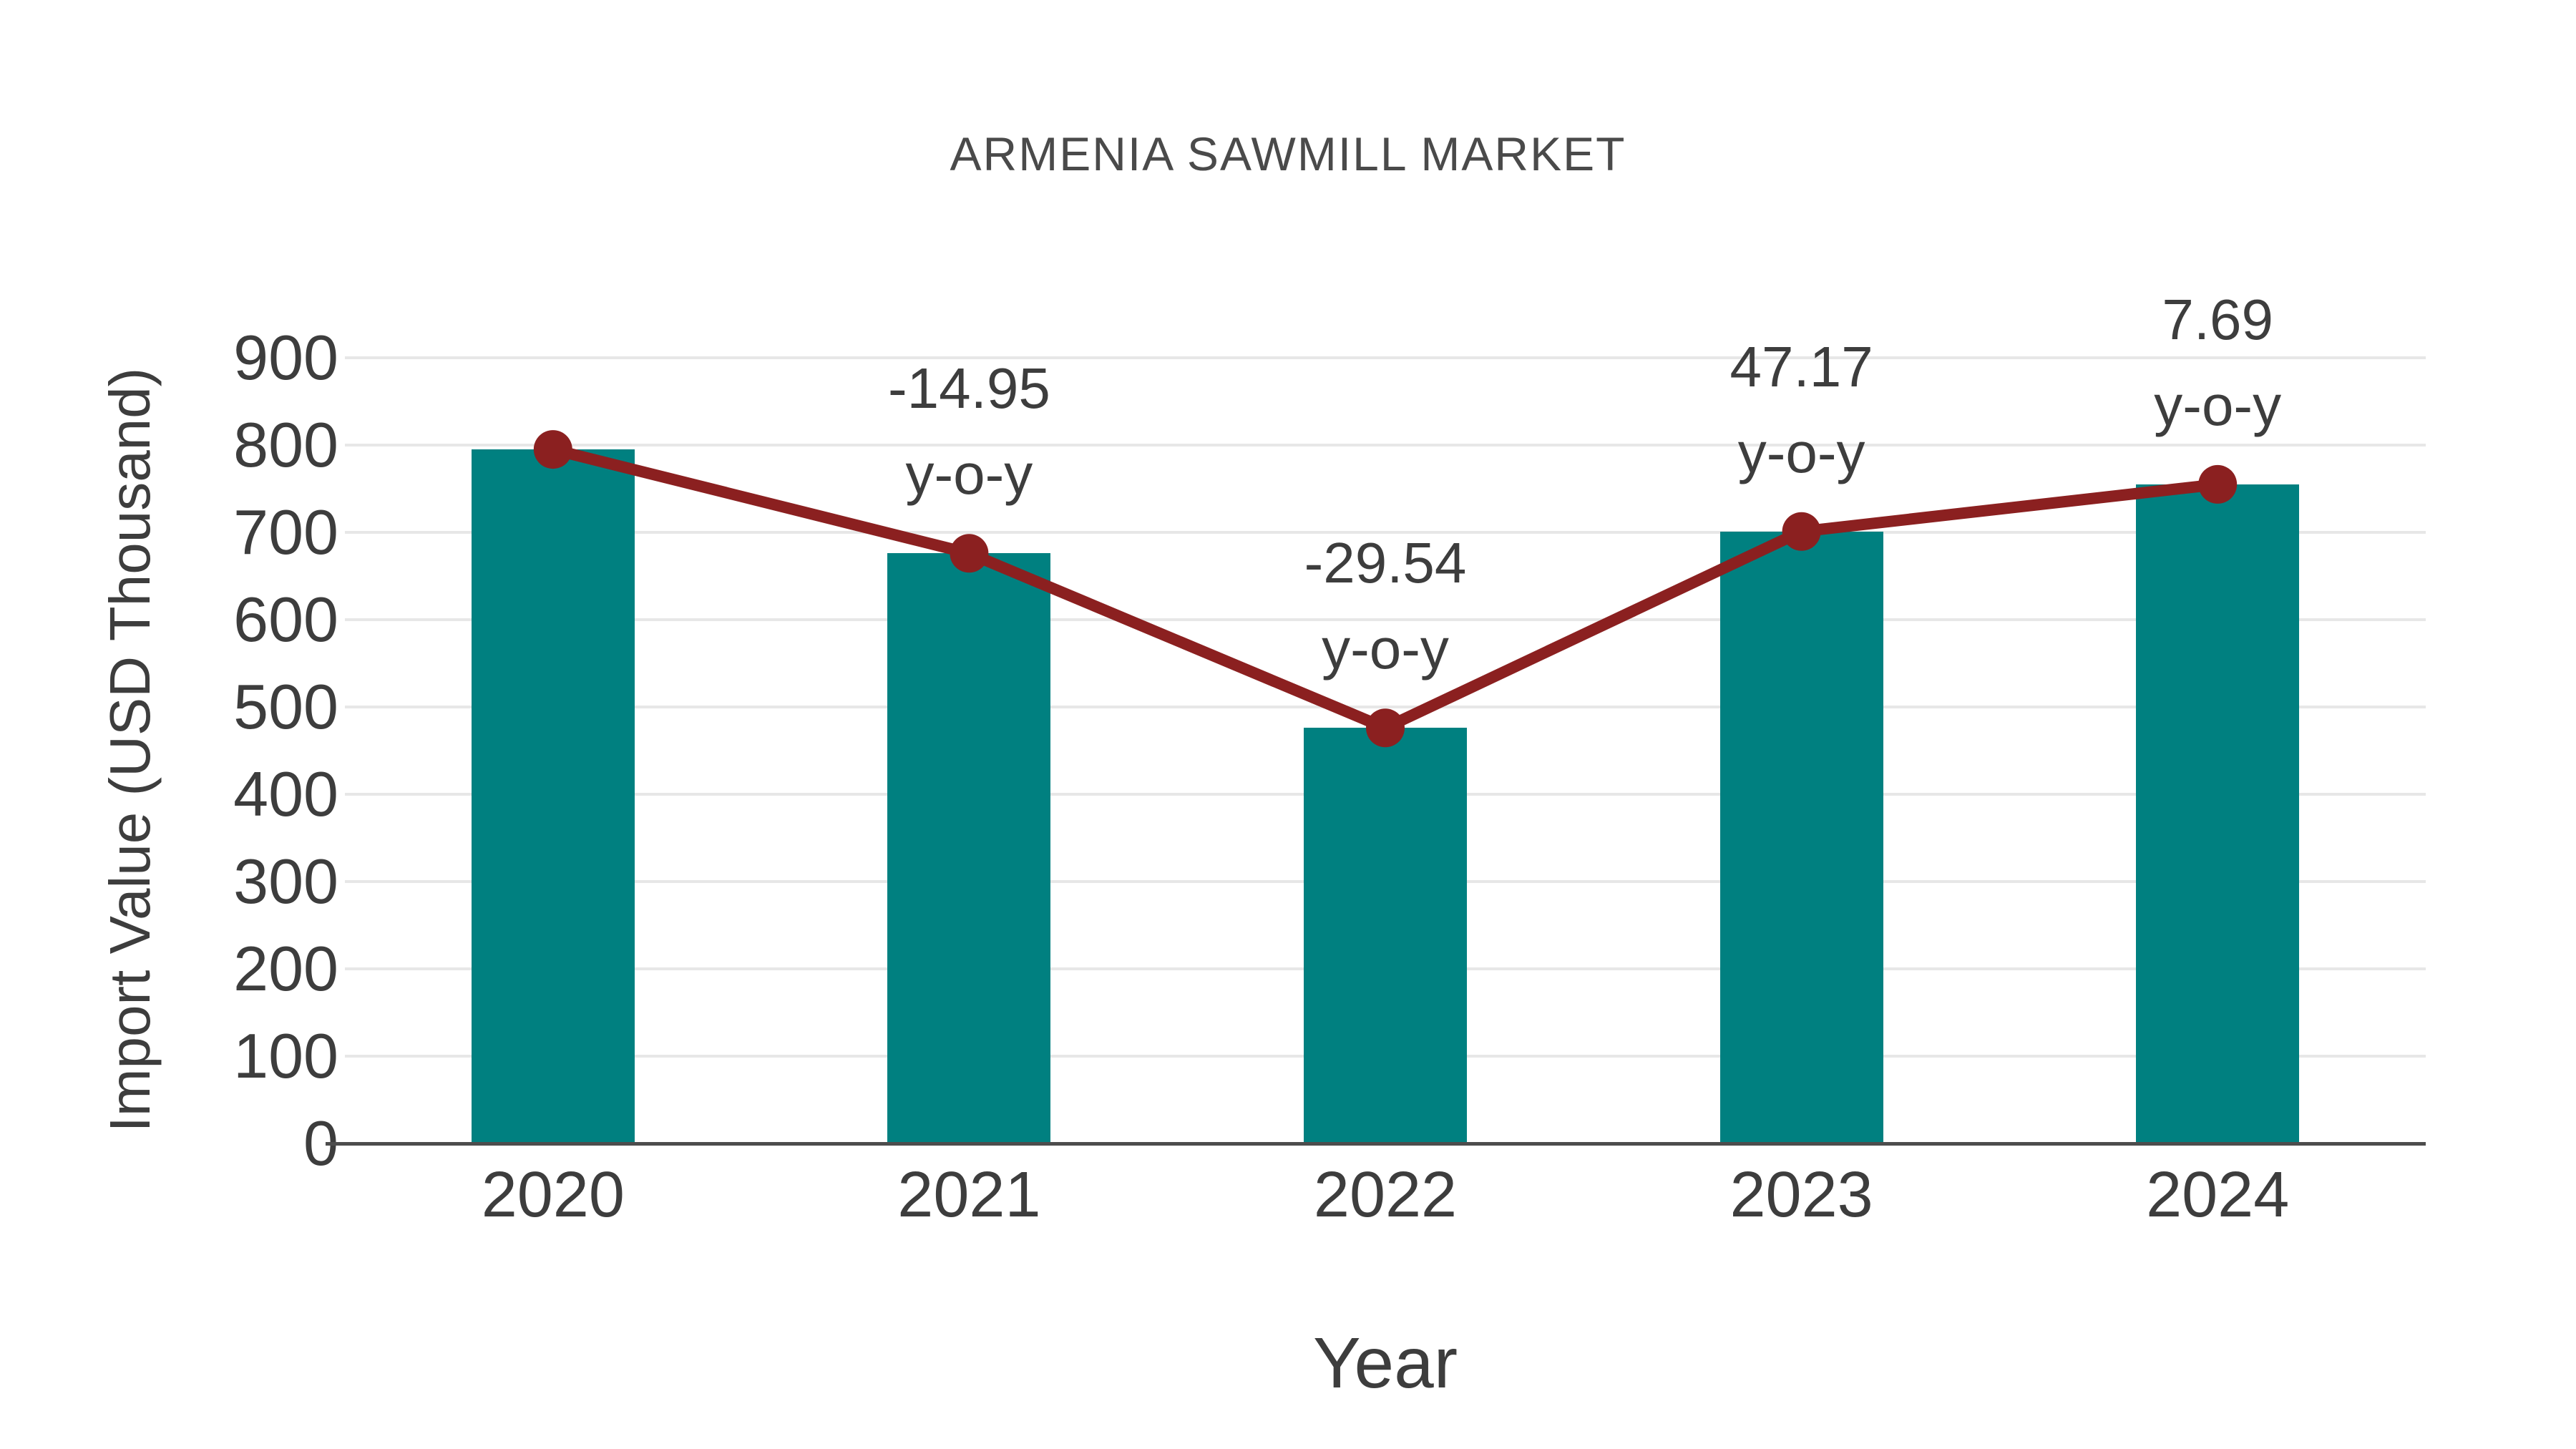 The width and height of the screenshot is (2576, 1449). What do you see at coordinates (285, 619) in the screenshot?
I see `y-tick-label-600: 600` at bounding box center [285, 619].